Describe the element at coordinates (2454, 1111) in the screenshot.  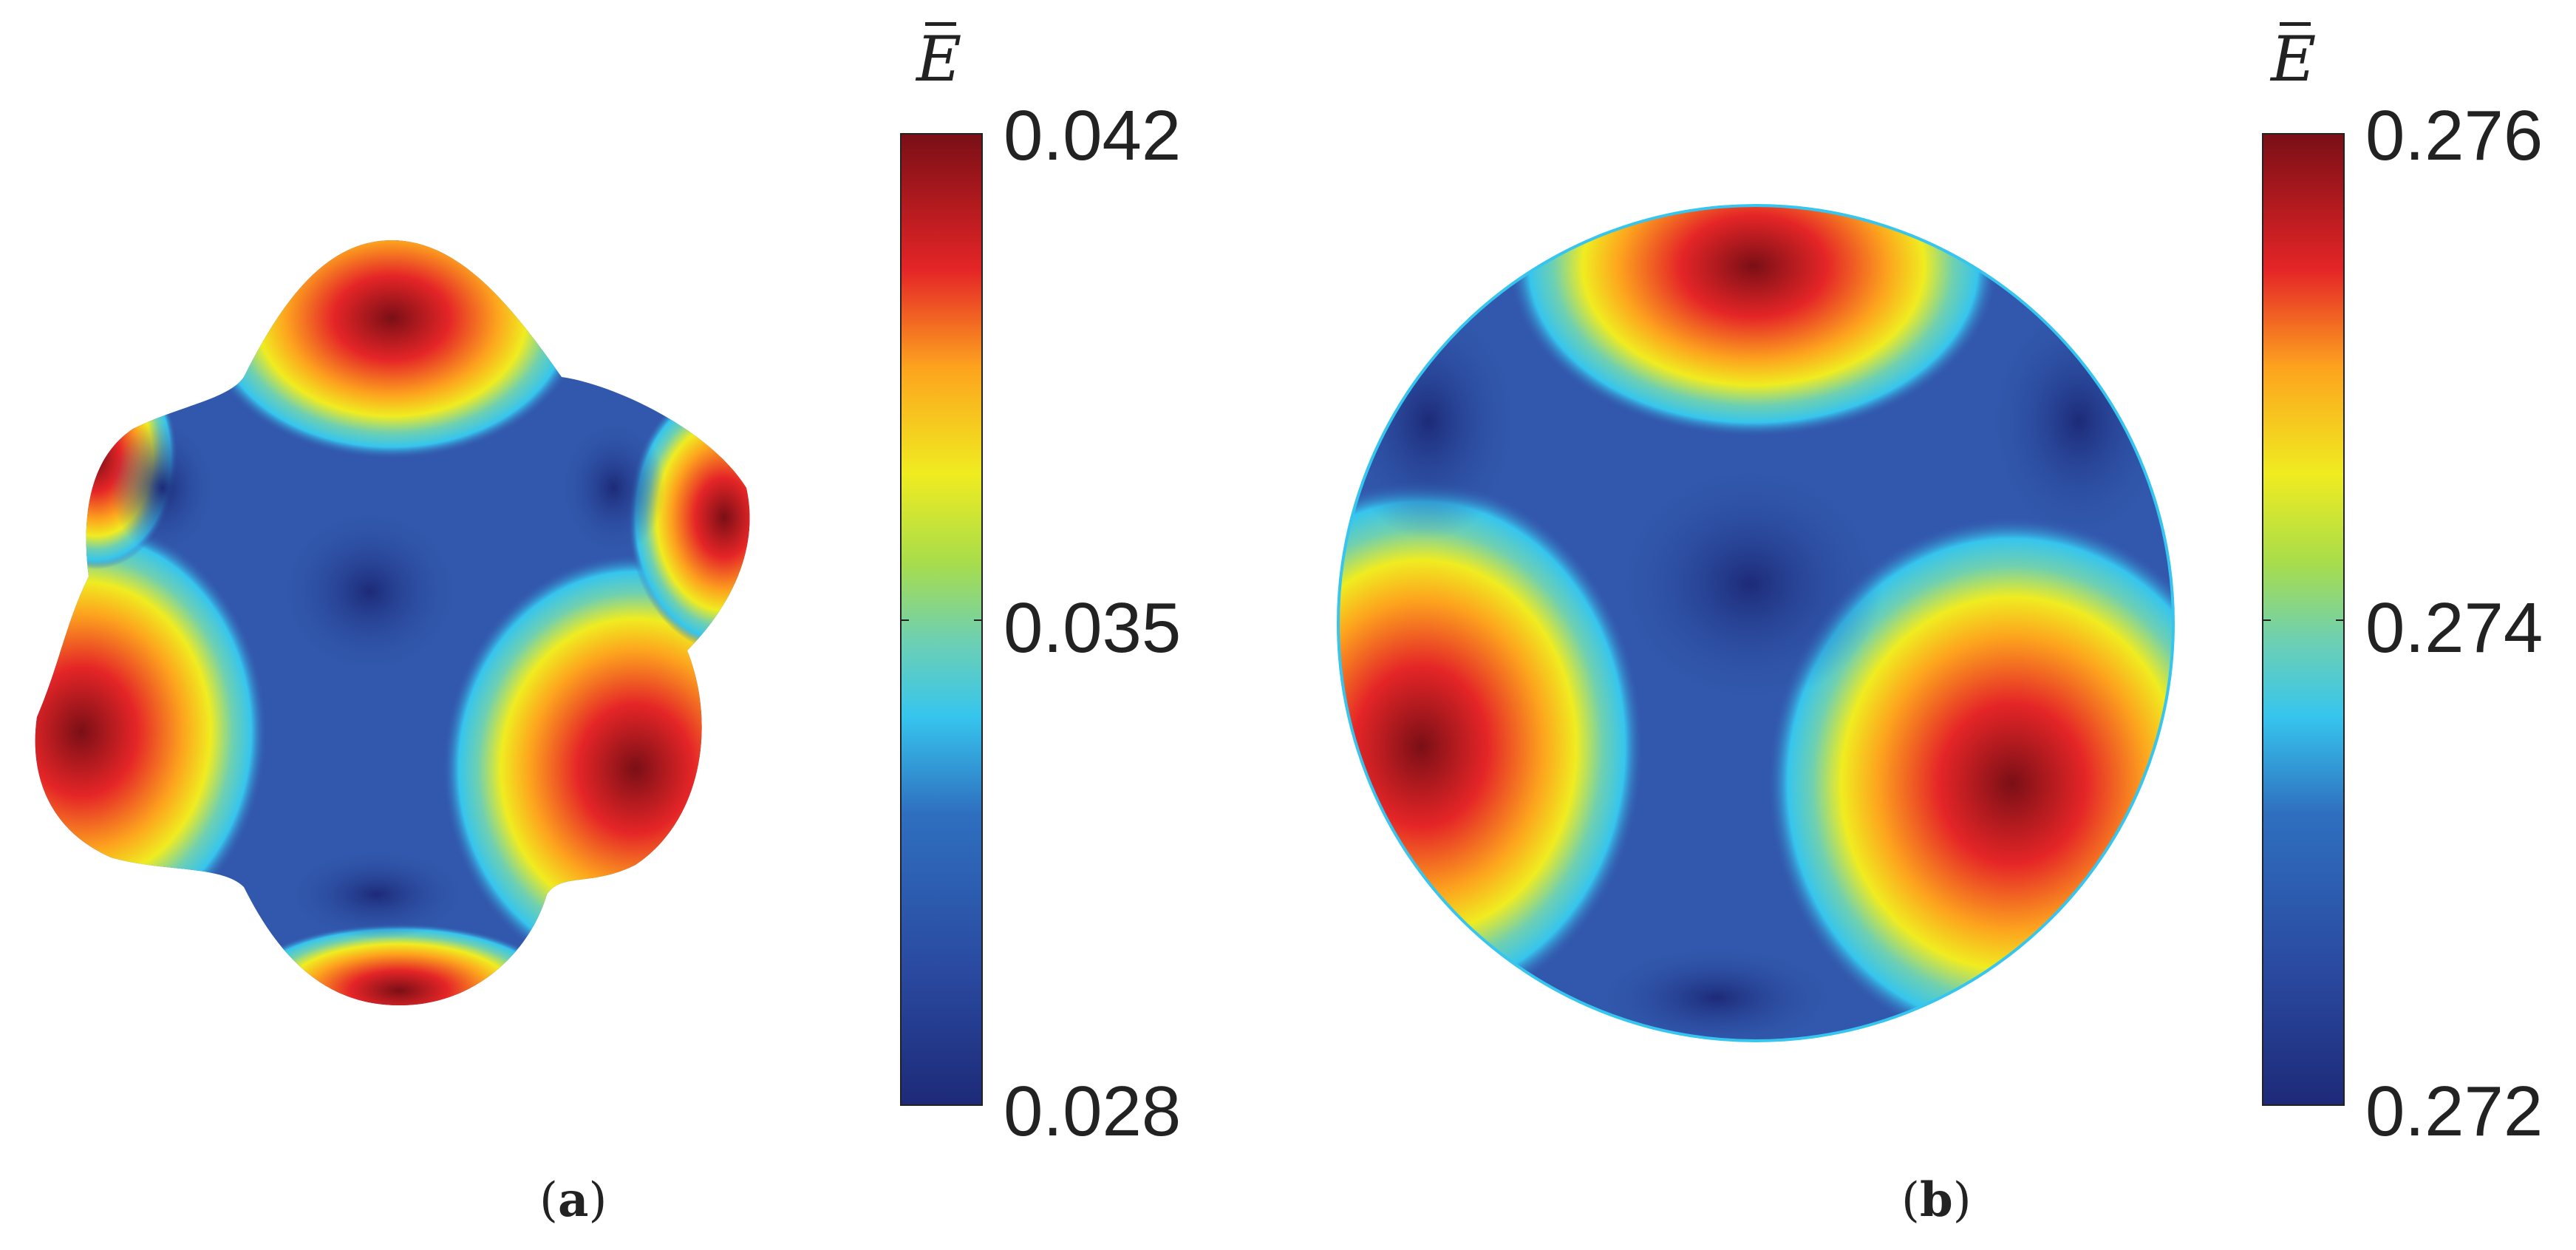
I see `colorbar-b-tick-min: 0.272` at that location.